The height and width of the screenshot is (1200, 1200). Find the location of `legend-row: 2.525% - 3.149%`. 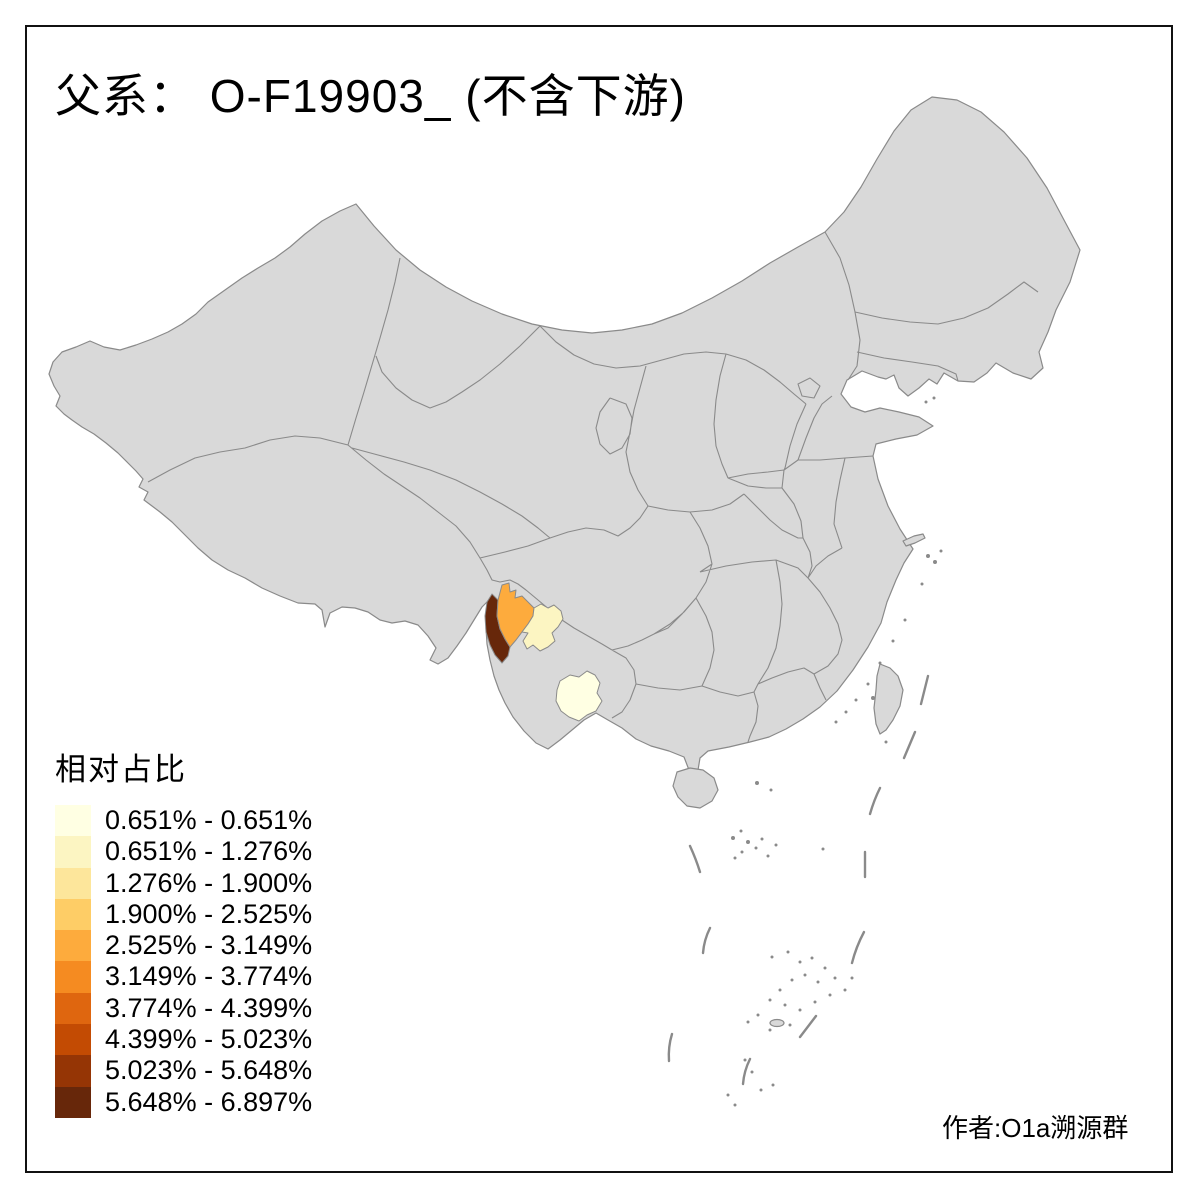

legend-row: 2.525% - 3.149% is located at coordinates (184, 946).